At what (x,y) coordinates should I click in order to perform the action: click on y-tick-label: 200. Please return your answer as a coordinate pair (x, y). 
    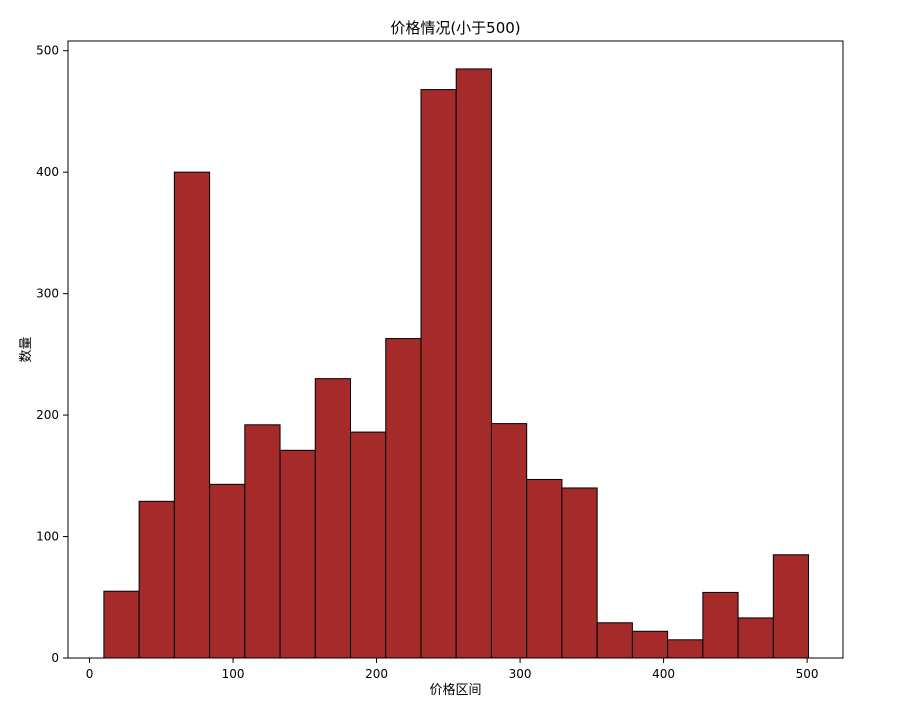
    Looking at the image, I should click on (47, 415).